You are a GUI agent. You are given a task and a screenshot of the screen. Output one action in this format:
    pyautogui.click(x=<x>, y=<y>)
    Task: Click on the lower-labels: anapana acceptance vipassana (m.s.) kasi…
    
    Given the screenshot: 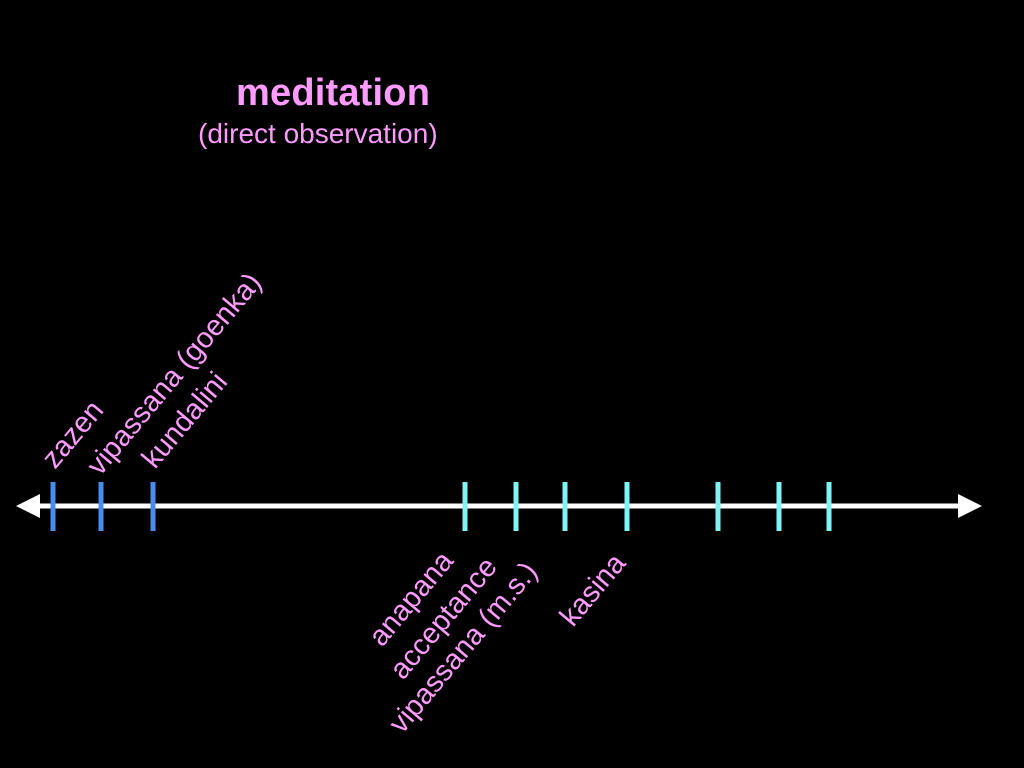 What is the action you would take?
    pyautogui.click(x=498, y=642)
    